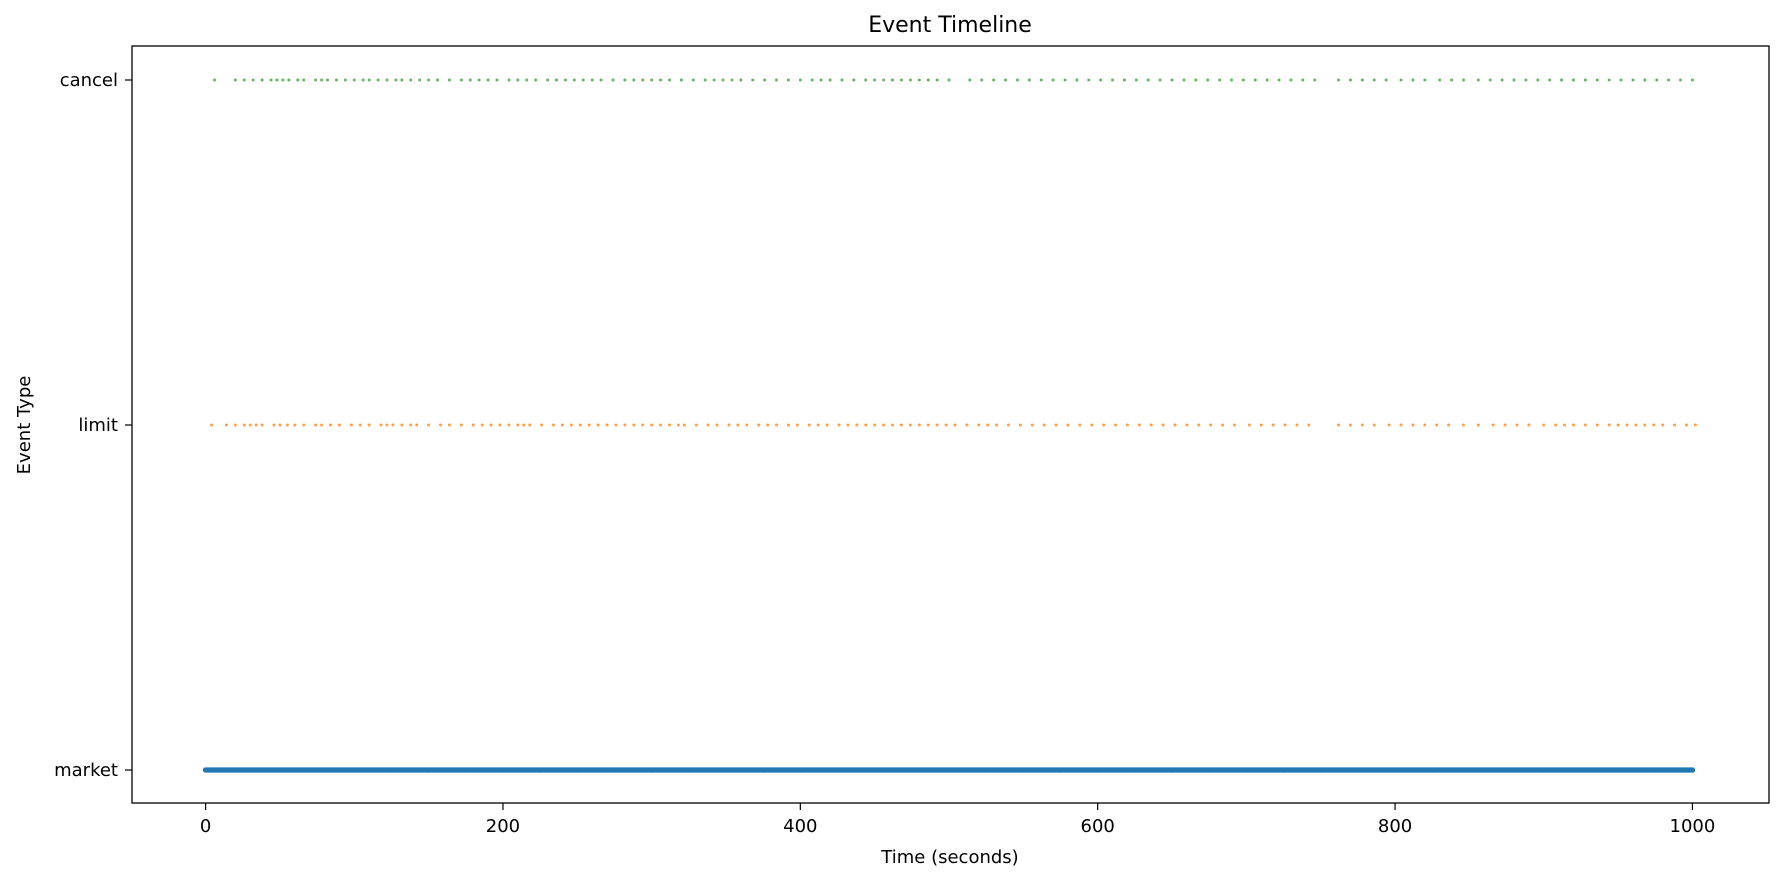 The width and height of the screenshot is (1784, 882). What do you see at coordinates (205, 826) in the screenshot?
I see `x-tick-label: 0` at bounding box center [205, 826].